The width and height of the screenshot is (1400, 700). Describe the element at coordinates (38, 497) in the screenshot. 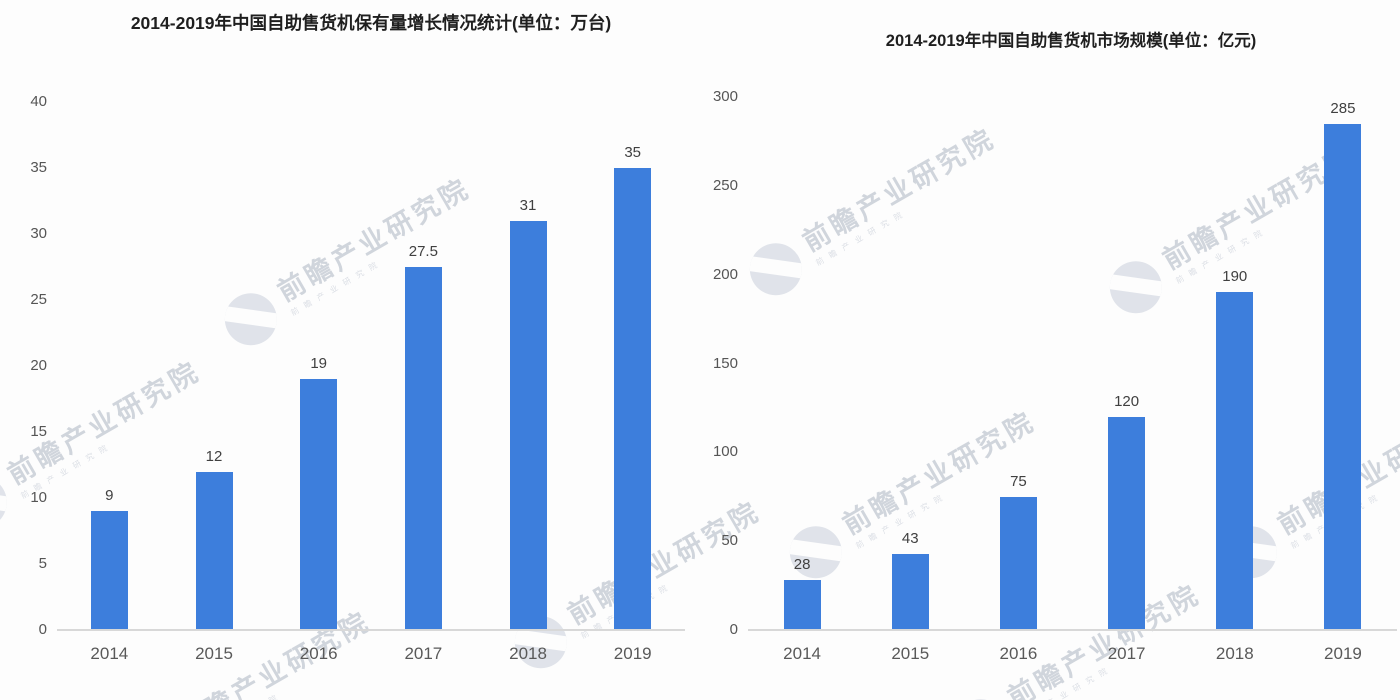

I see `y-tick-label: 10` at that location.